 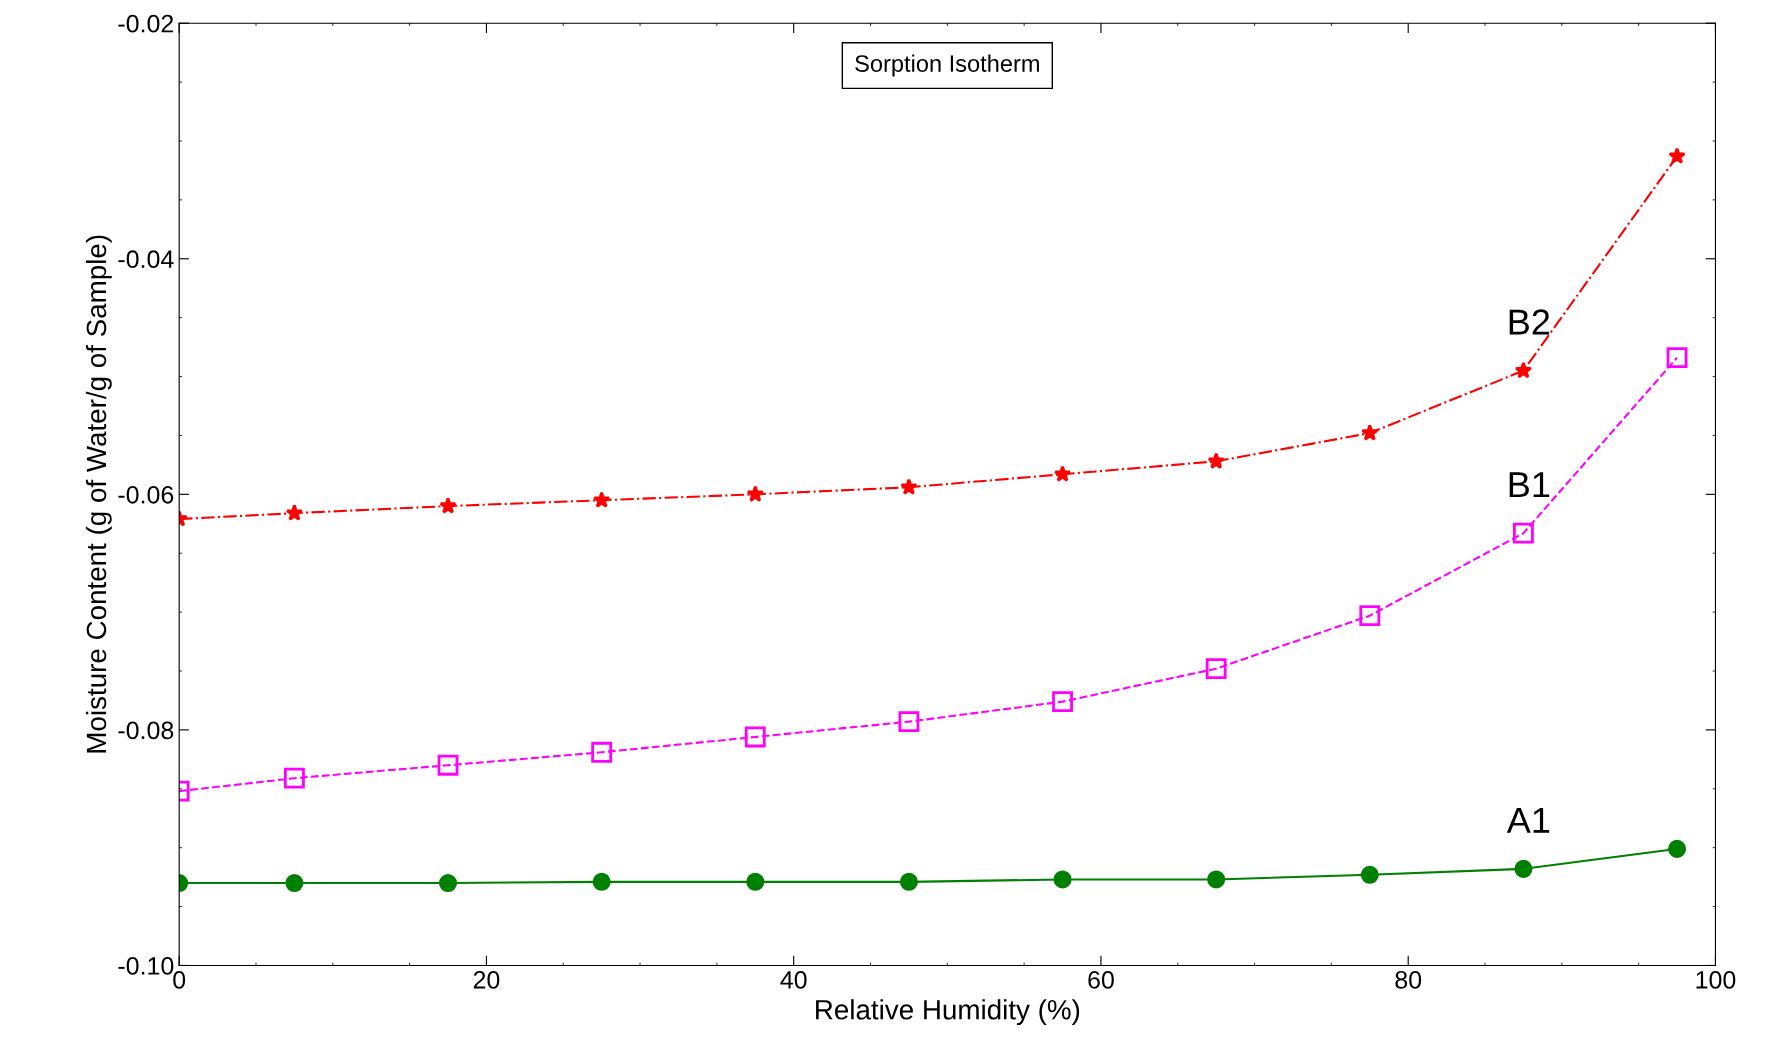 What do you see at coordinates (1101, 979) in the screenshot?
I see `x-tick-label: 60` at bounding box center [1101, 979].